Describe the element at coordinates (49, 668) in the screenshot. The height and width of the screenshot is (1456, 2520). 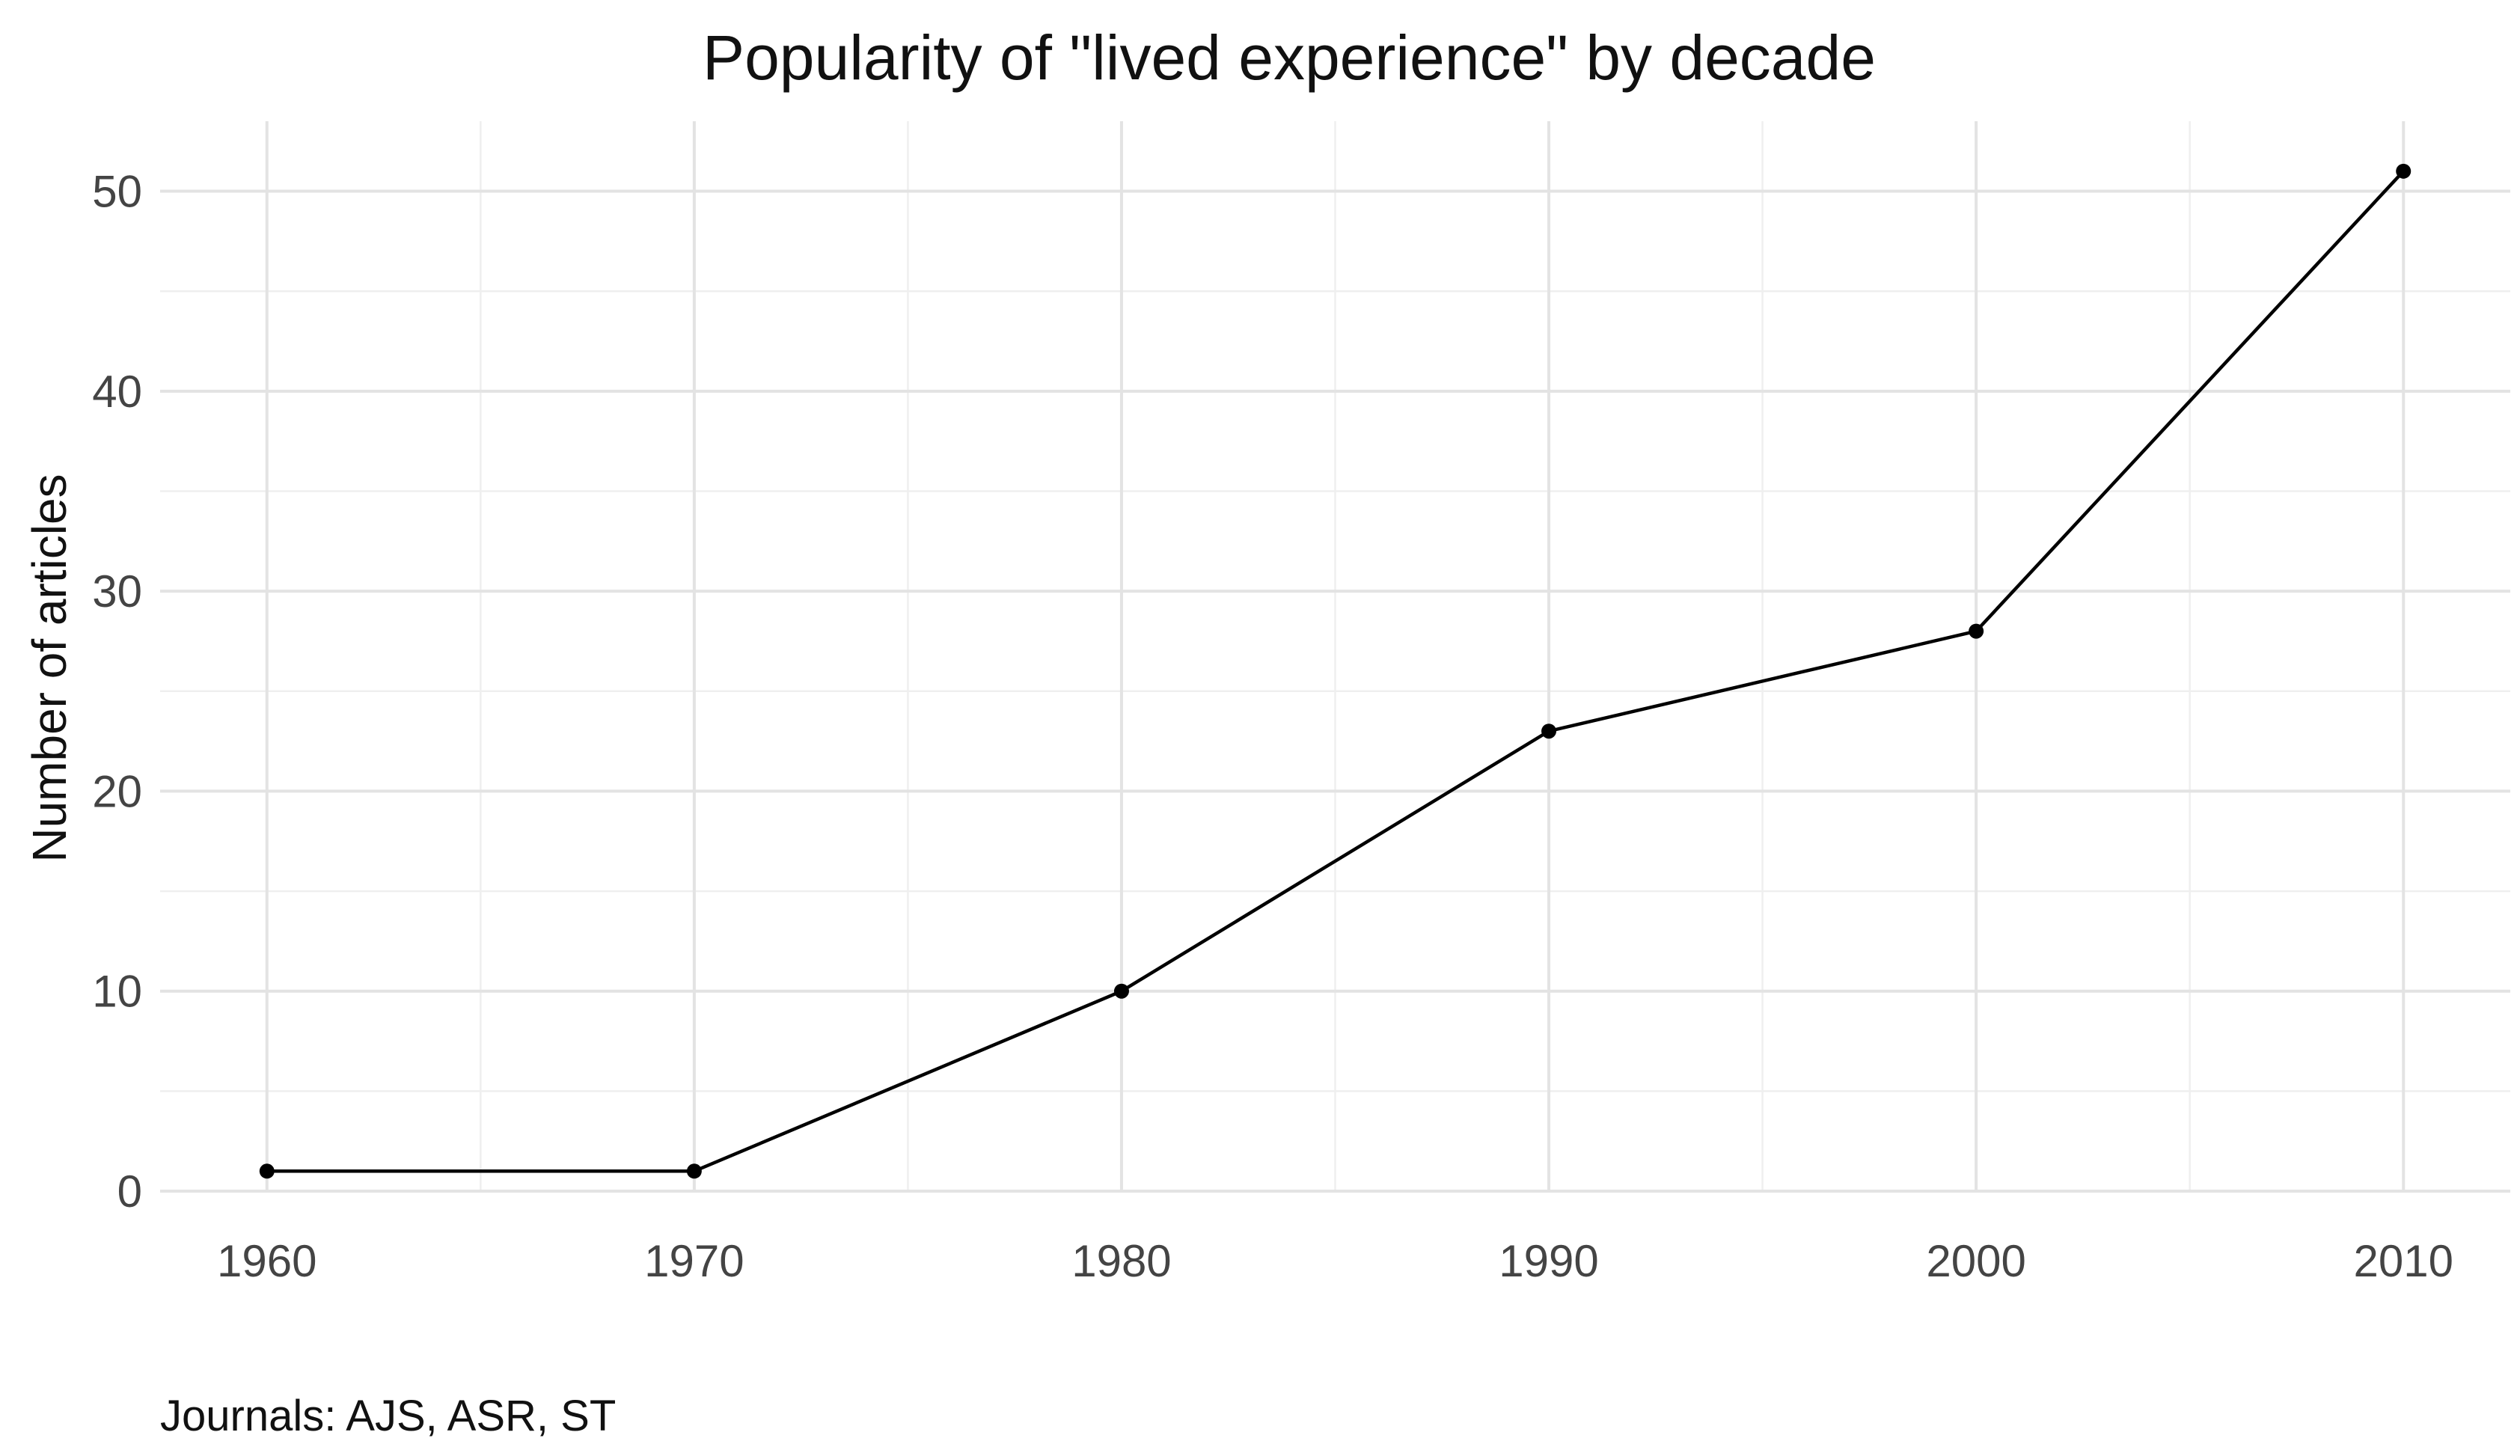
I see `y-axis-title: Number of articles` at that location.